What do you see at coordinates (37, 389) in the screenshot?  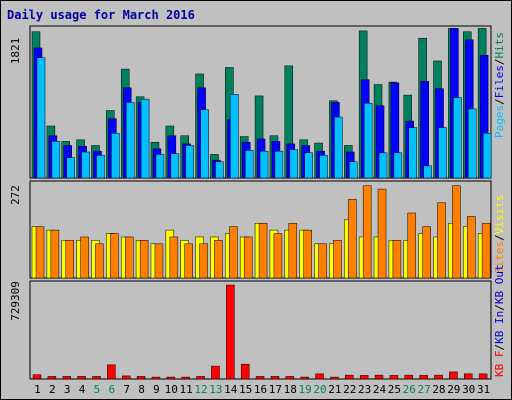 I see `x-tick-label-day-1: 1` at bounding box center [37, 389].